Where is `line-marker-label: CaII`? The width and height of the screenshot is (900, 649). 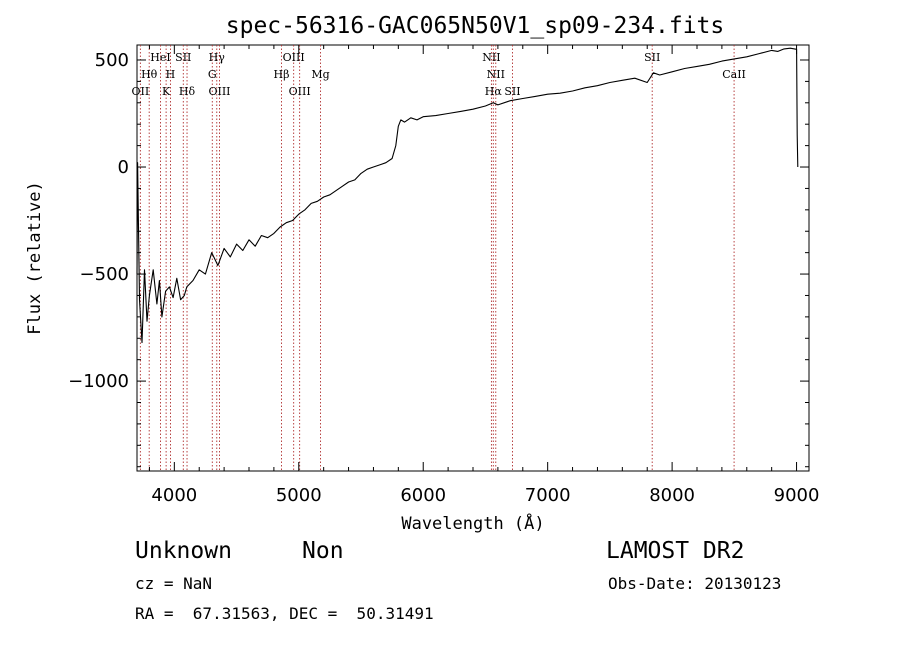 line-marker-label: CaII is located at coordinates (734, 74).